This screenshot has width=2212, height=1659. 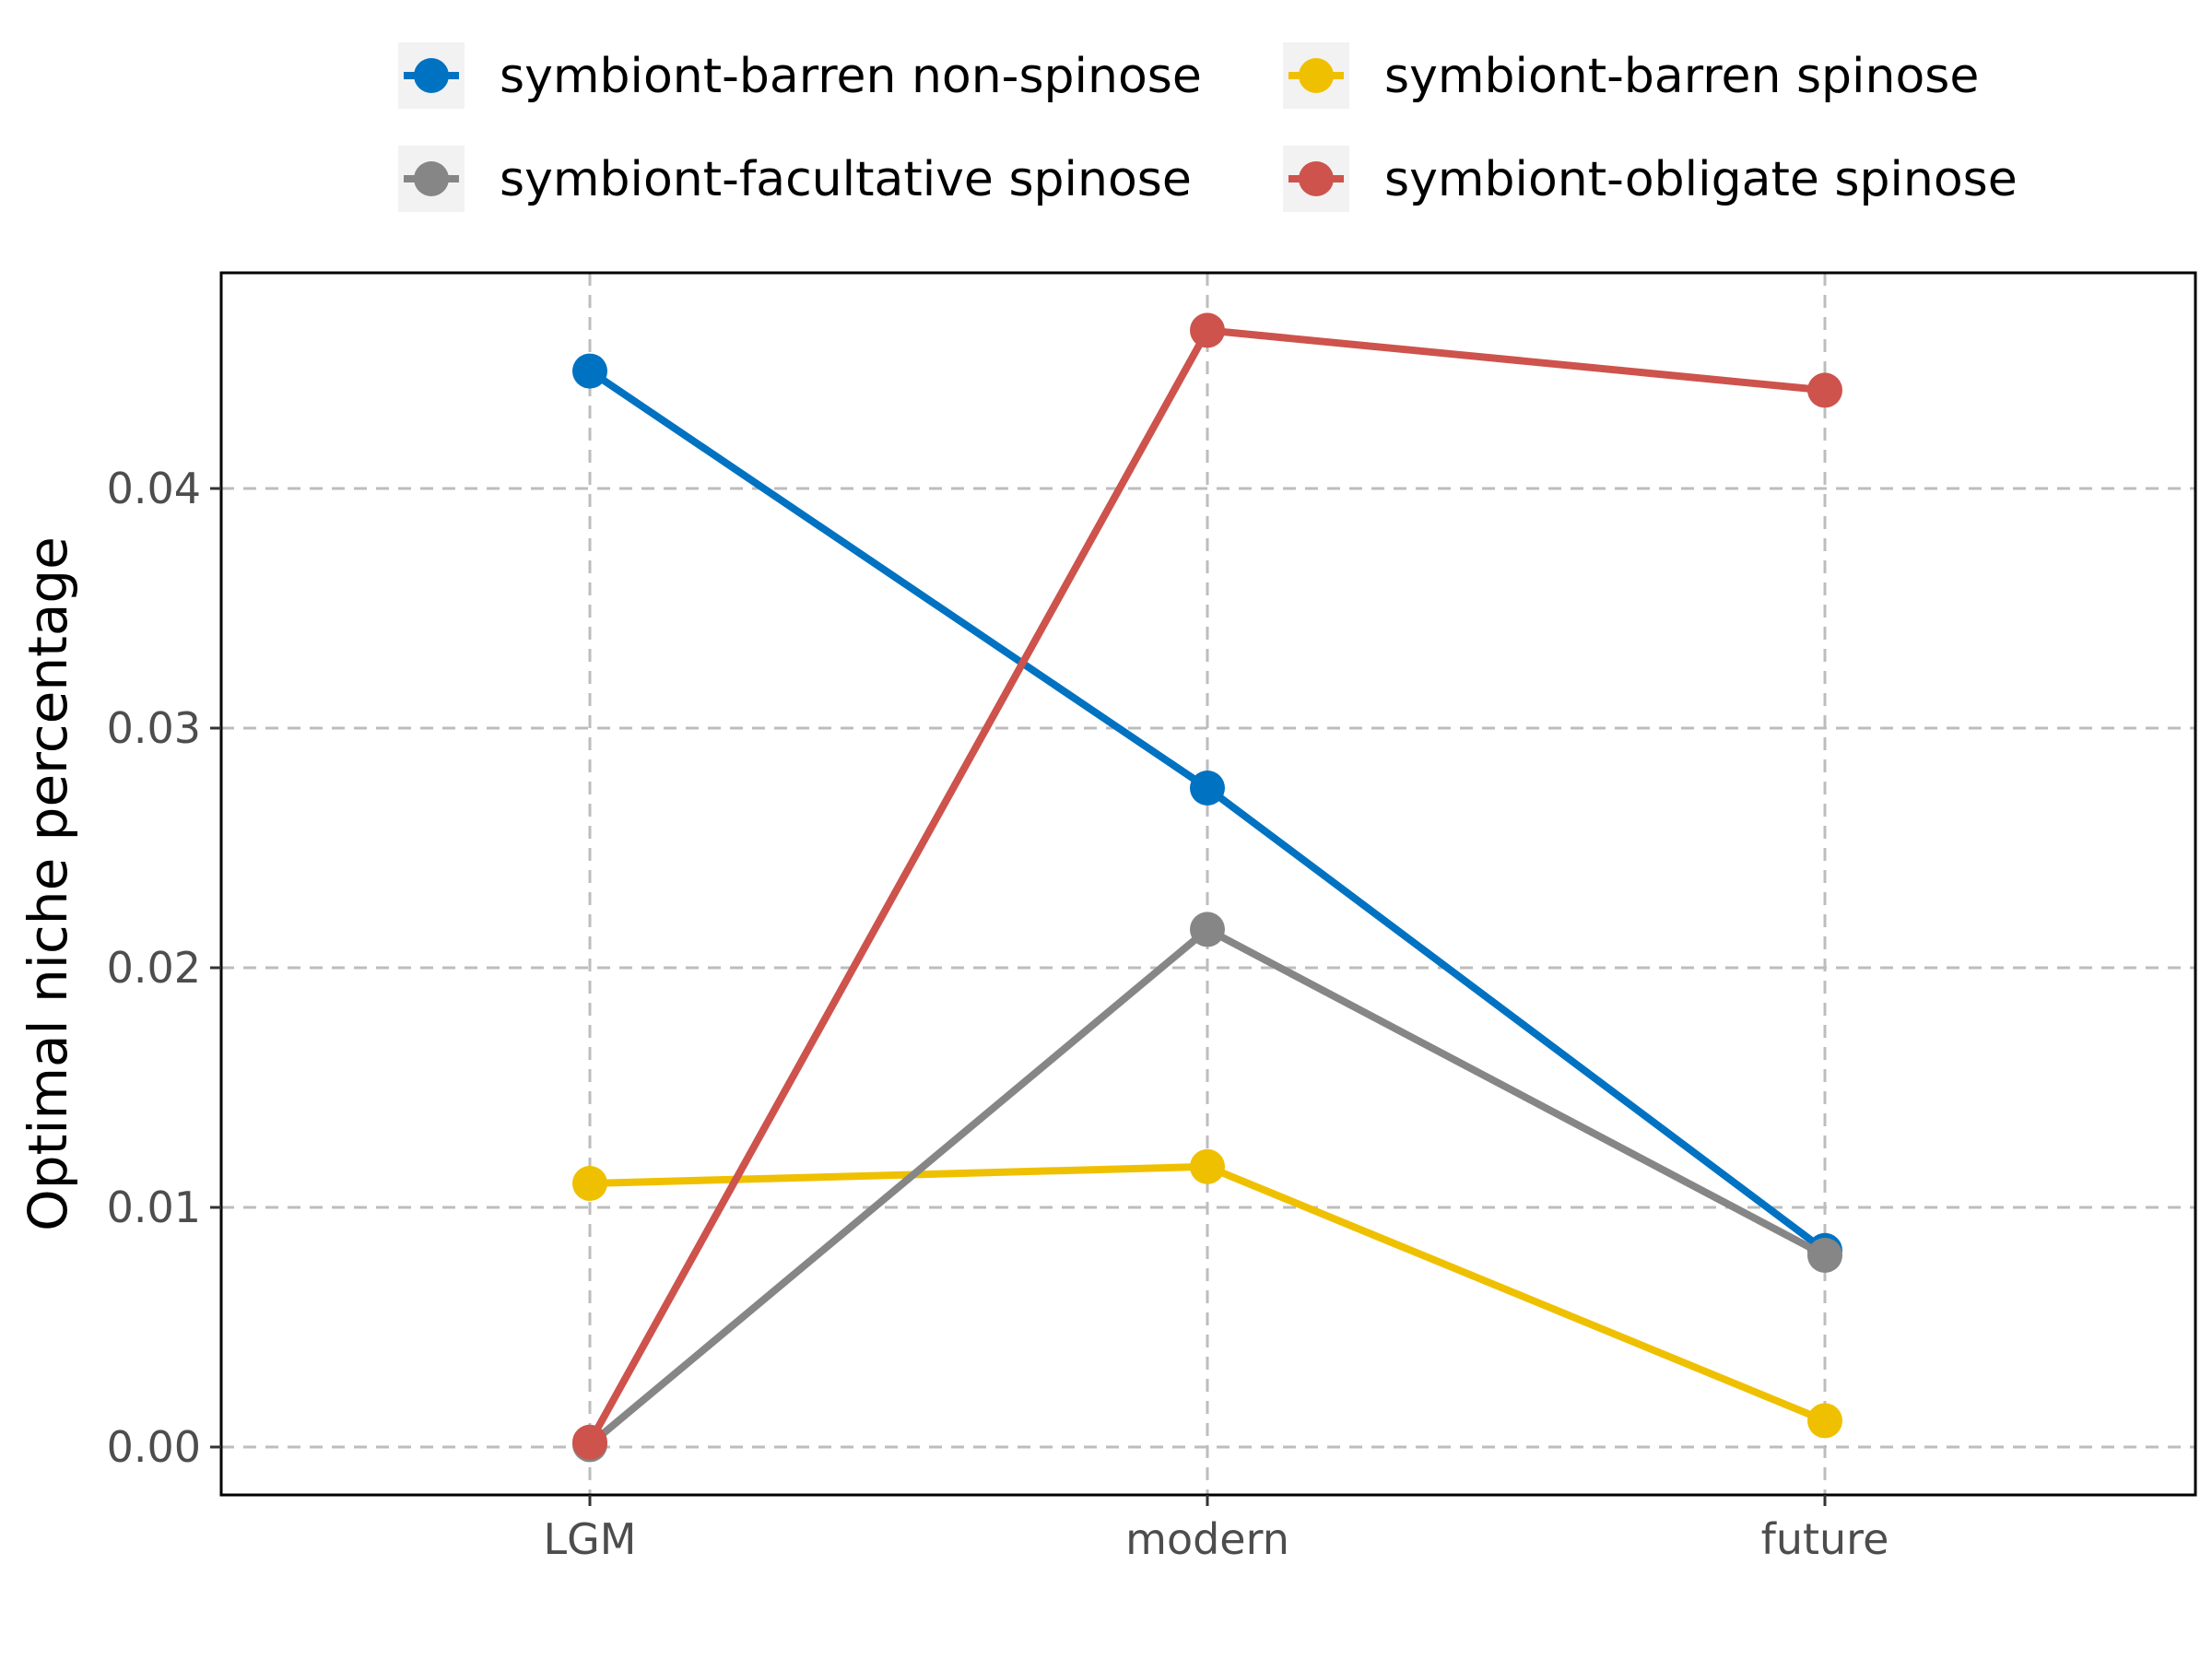 I want to click on y-tick-label: 0.01, so click(x=154, y=1207).